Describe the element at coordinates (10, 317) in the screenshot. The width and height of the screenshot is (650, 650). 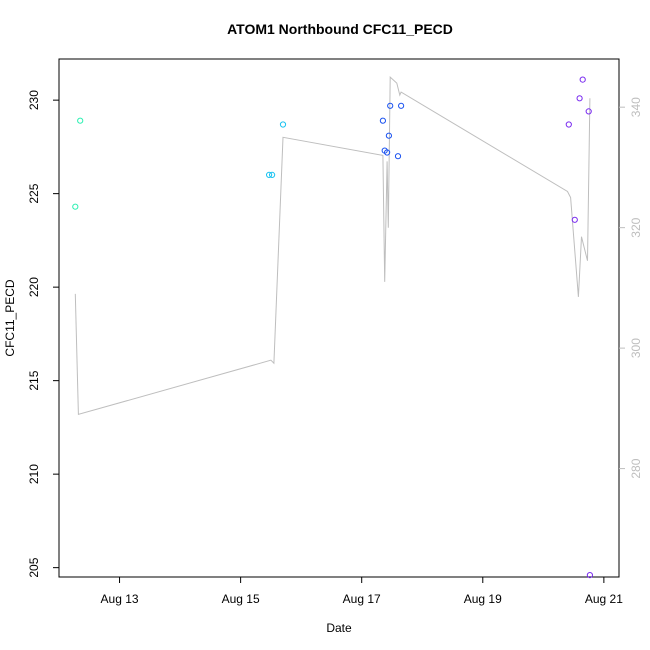
I see `y-axis-label: CFC11_PECD` at that location.